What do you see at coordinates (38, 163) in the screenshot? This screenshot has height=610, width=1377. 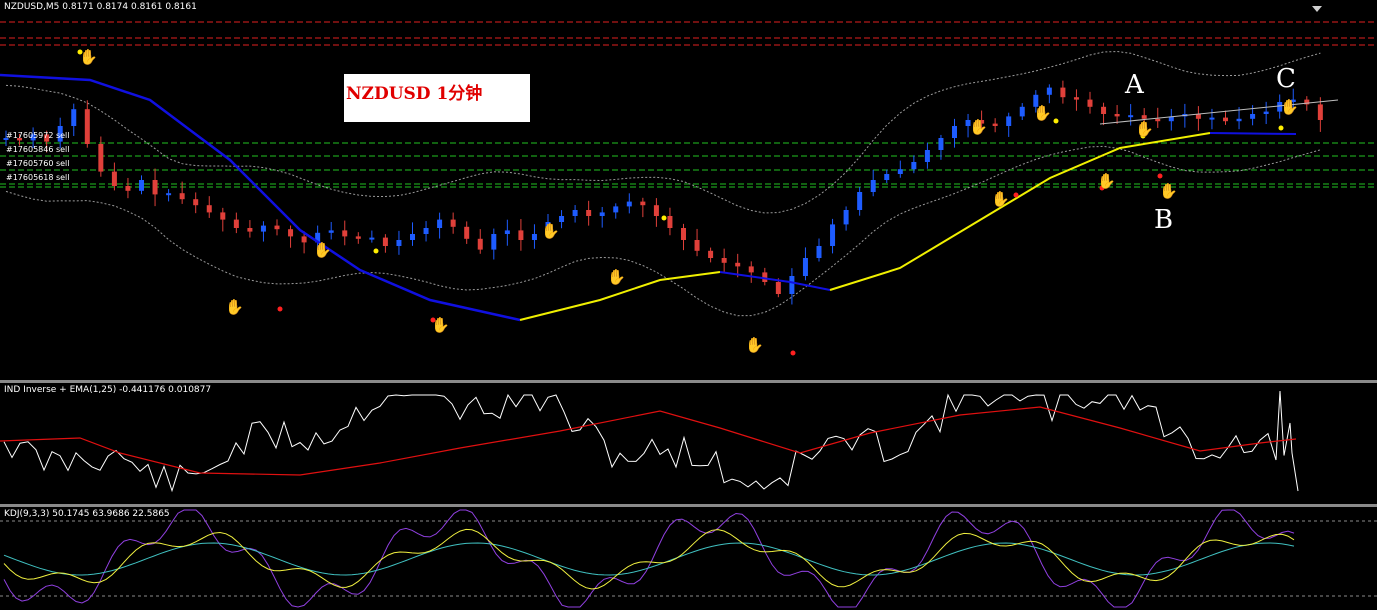 I see `order-label: #17605760 sell` at bounding box center [38, 163].